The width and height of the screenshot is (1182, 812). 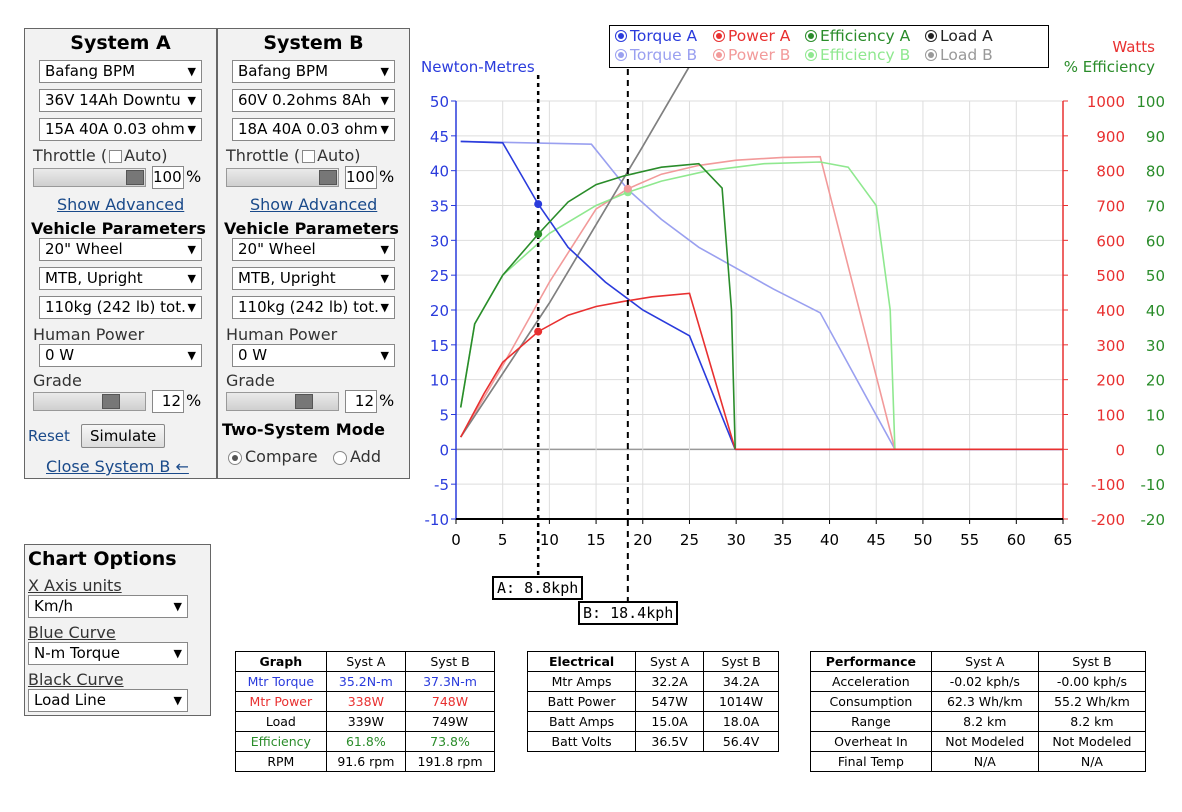 What do you see at coordinates (304, 429) in the screenshot?
I see `two-system-mode-heading: Two-System Mode` at bounding box center [304, 429].